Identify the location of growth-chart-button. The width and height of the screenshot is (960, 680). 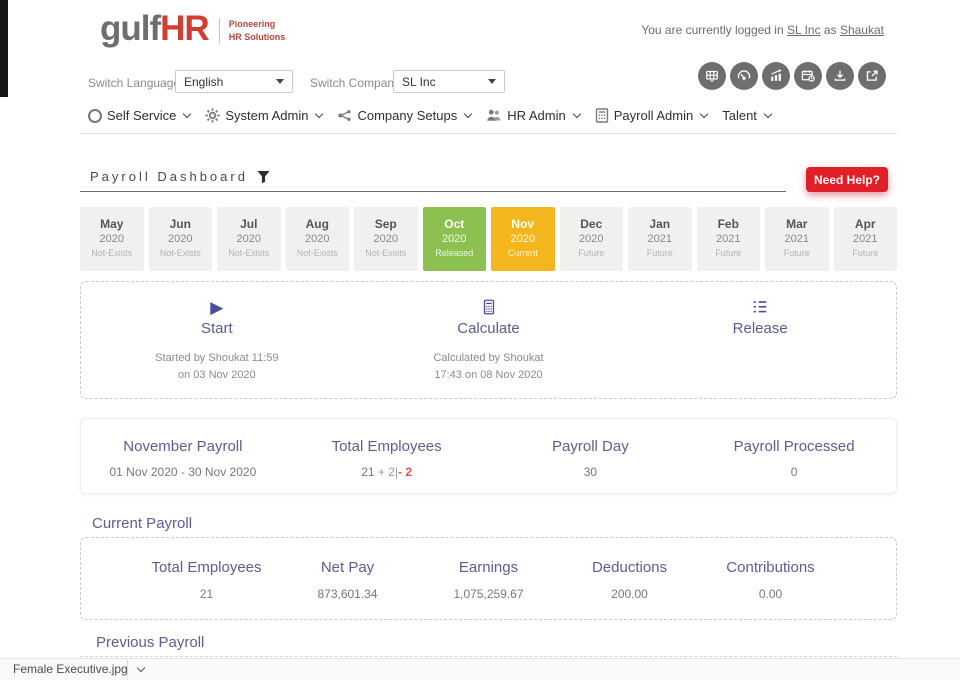
(776, 76).